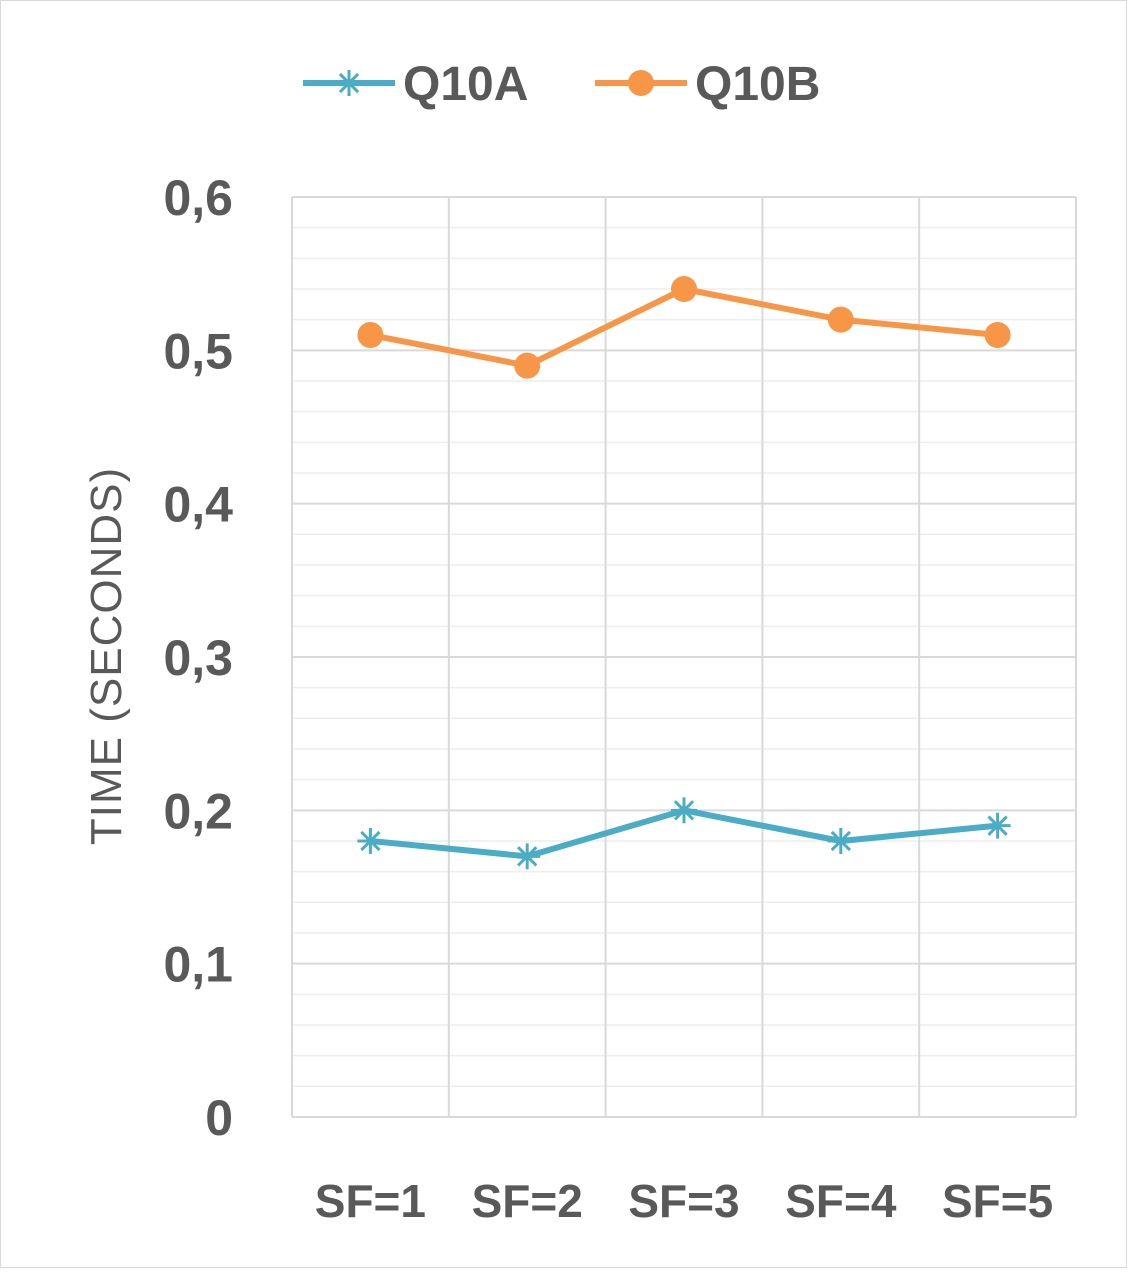 This screenshot has height=1272, width=1127. I want to click on y-tick-label: 0,5, so click(198, 351).